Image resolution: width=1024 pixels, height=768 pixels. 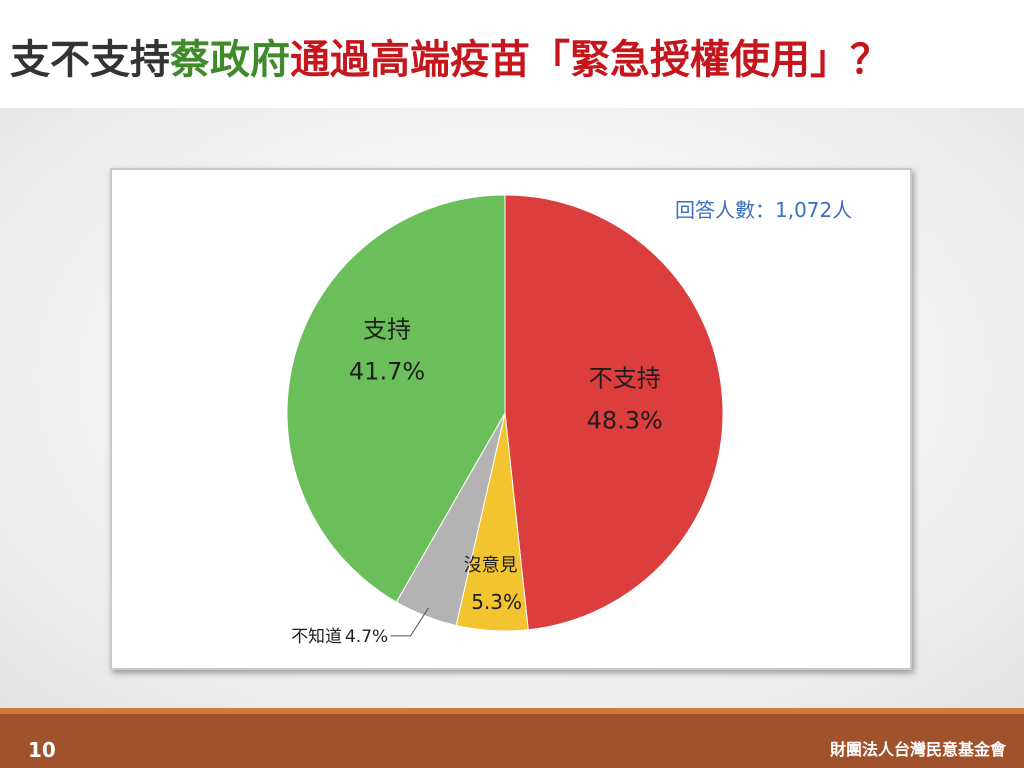 What do you see at coordinates (42, 750) in the screenshot?
I see `page-number: 10` at bounding box center [42, 750].